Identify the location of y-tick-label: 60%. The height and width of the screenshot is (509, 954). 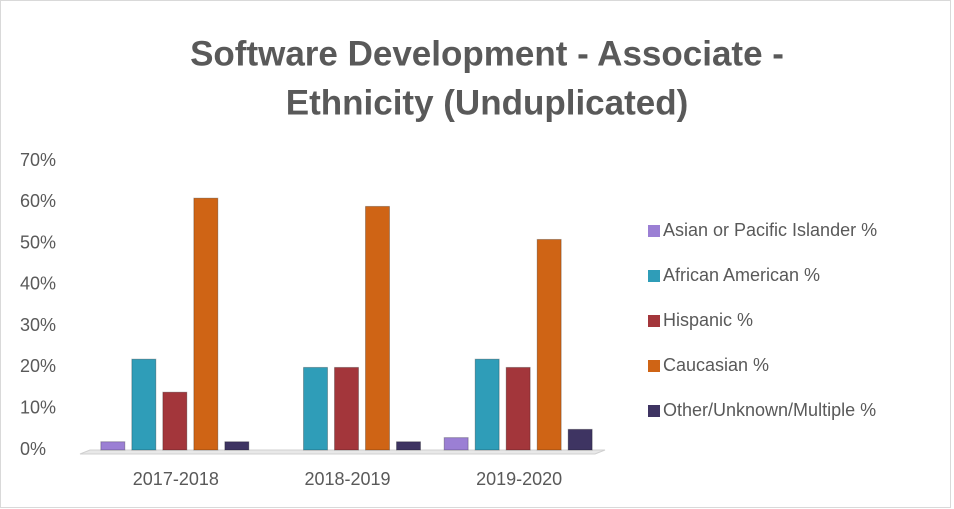
(38, 201).